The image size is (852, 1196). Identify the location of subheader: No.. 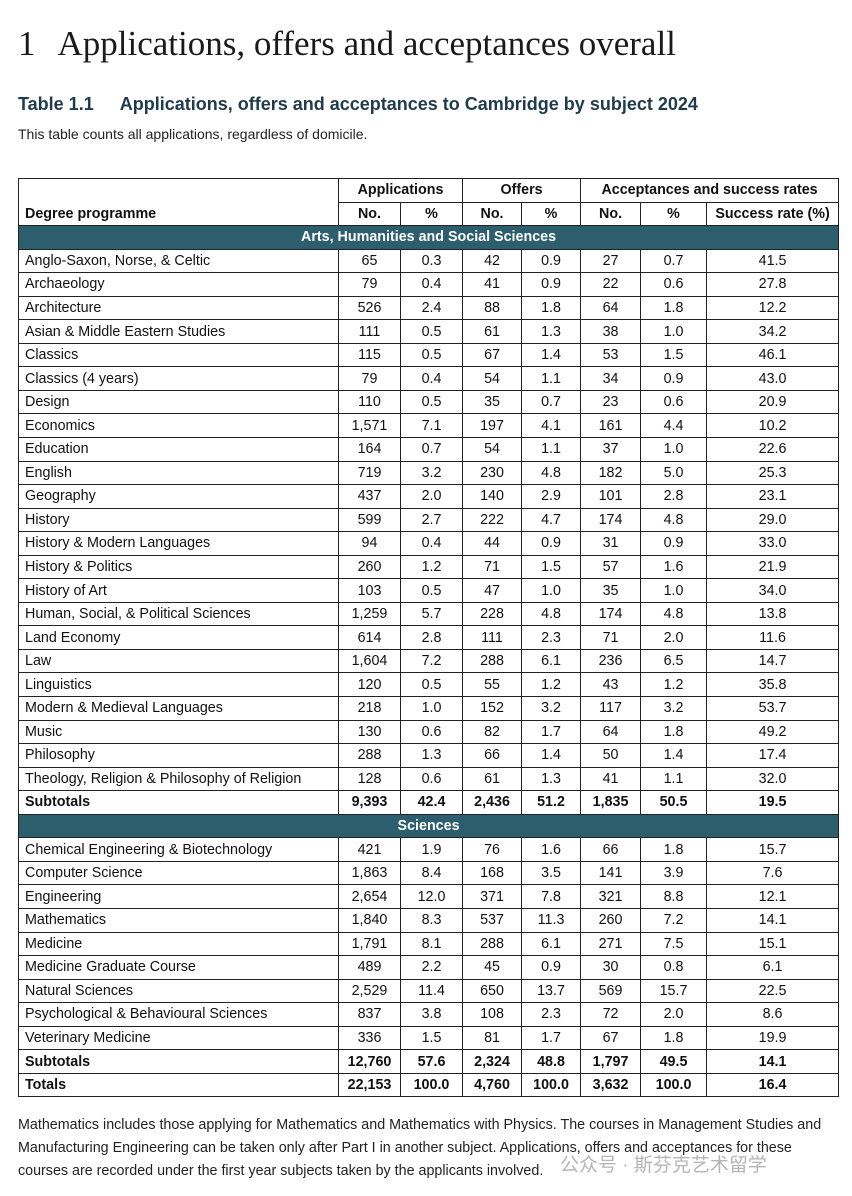
(492, 214).